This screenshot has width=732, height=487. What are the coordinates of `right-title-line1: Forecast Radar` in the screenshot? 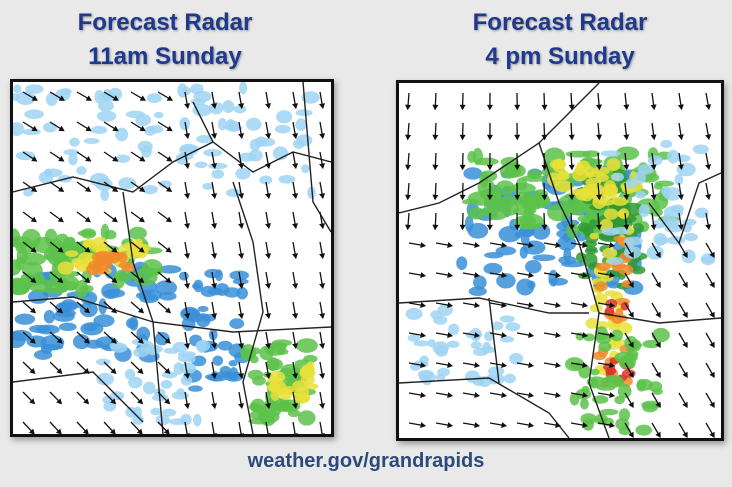 It's located at (560, 22).